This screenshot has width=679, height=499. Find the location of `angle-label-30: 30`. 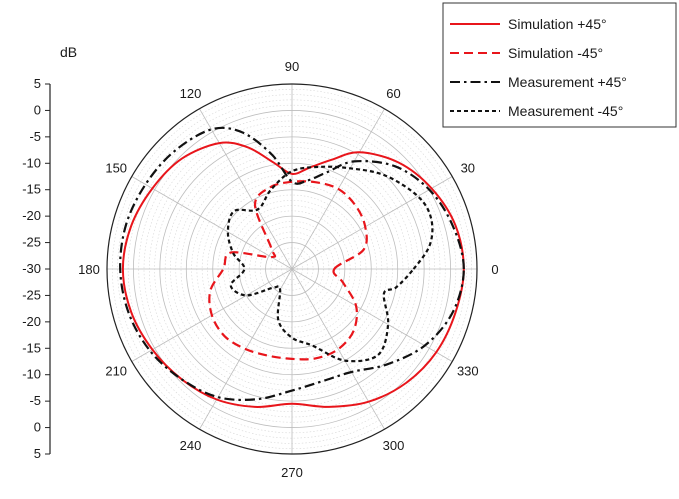

angle-label-30: 30 is located at coordinates (468, 168).